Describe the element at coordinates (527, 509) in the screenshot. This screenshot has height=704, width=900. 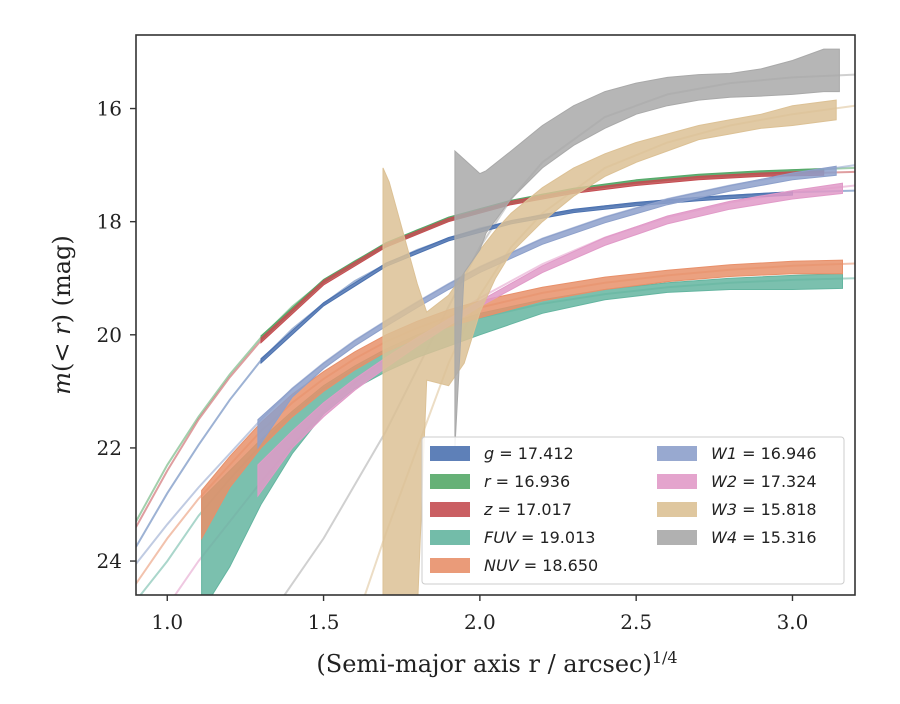
I see `legend-label-z: z = 17.017` at that location.